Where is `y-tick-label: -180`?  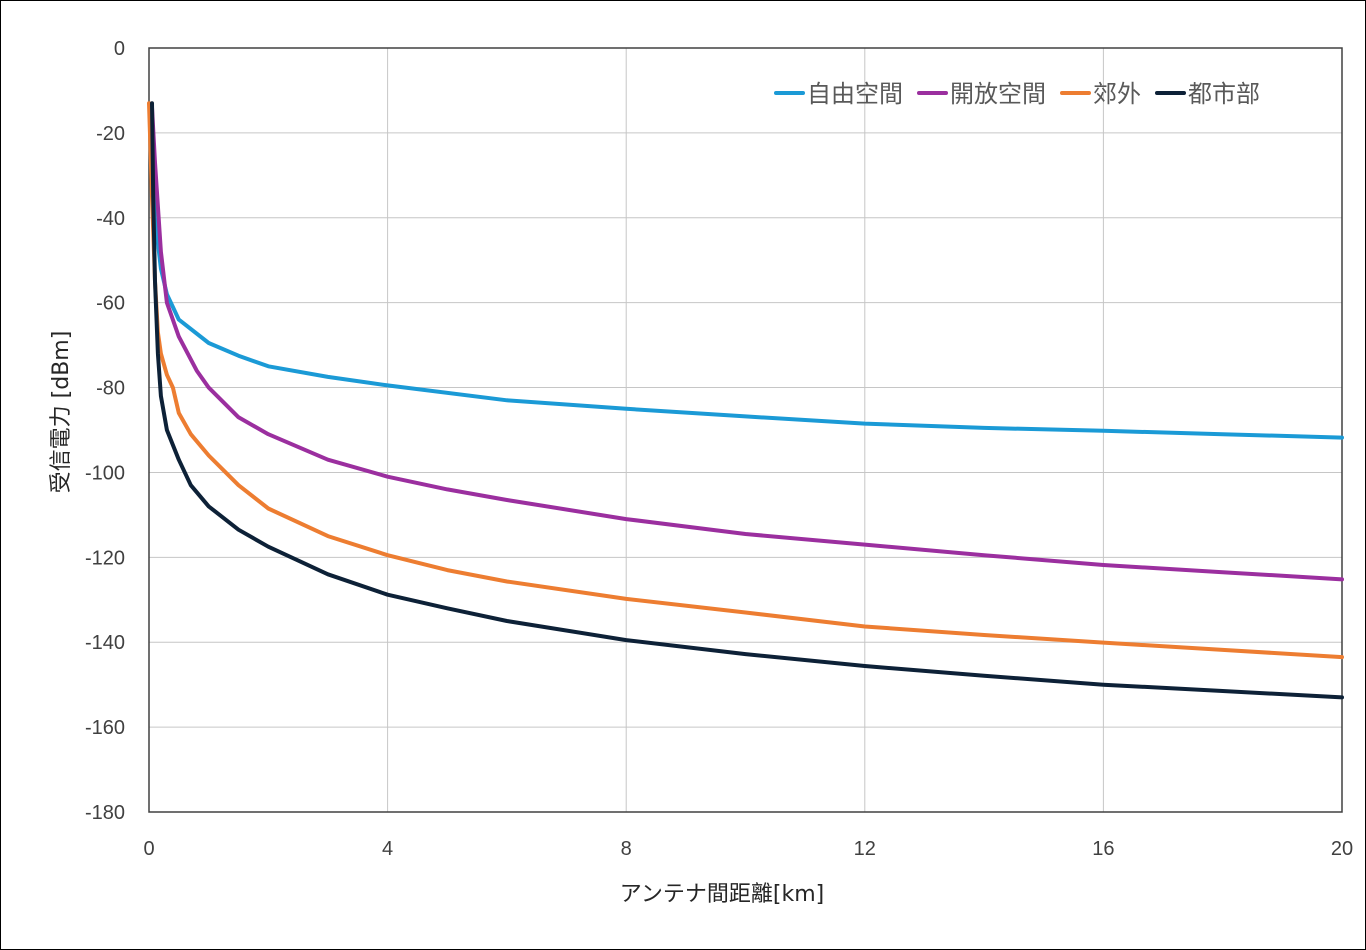 y-tick-label: -180 is located at coordinates (105, 813).